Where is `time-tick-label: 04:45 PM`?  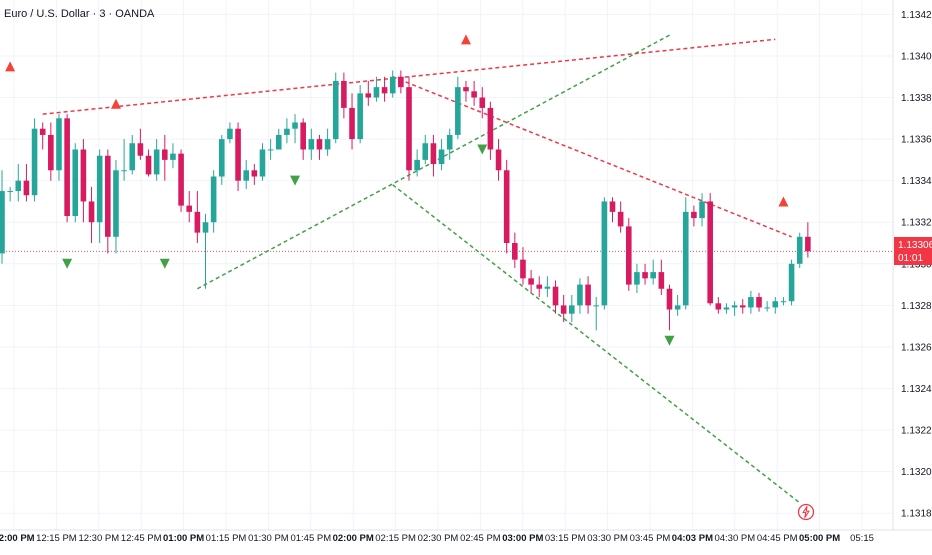
time-tick-label: 04:45 PM is located at coordinates (777, 538).